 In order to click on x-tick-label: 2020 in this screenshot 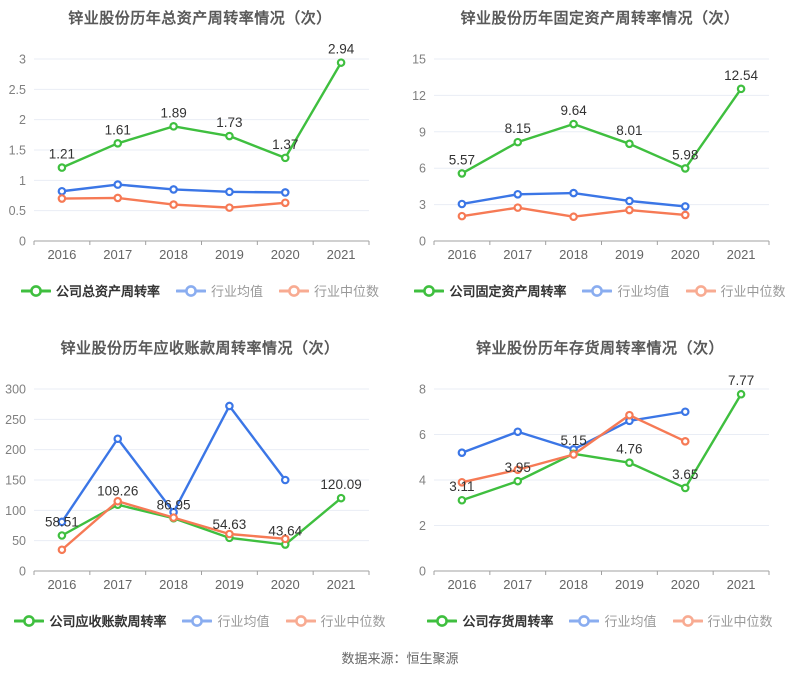, I will do `click(285, 584)`.